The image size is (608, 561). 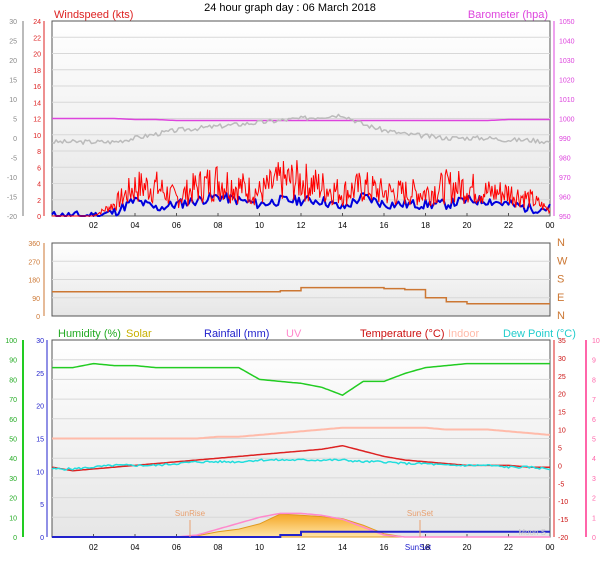 I want to click on uv-tick-label: 0, so click(x=594, y=538).